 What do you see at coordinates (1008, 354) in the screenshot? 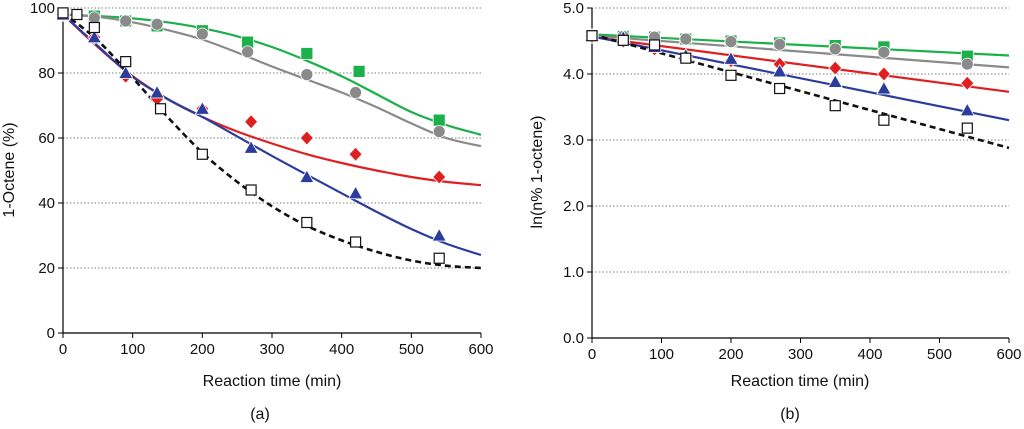
I see `panel-b-x-tick-label: 600` at bounding box center [1008, 354].